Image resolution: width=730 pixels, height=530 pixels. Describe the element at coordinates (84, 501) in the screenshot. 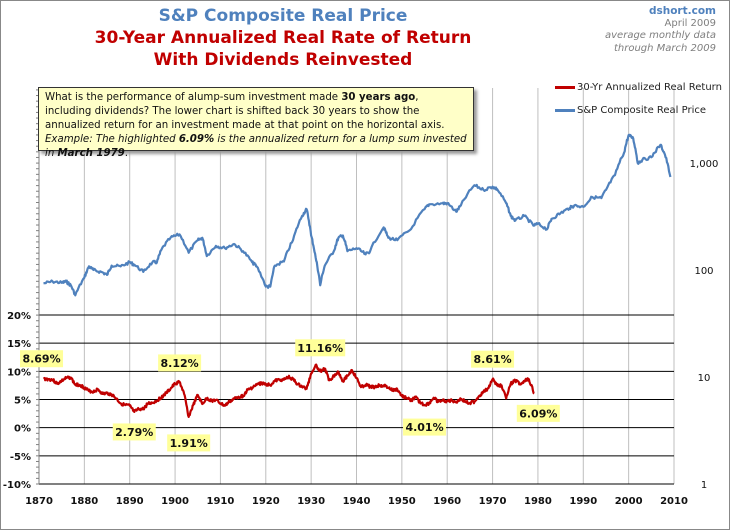

I see `x-tick-label: 1880` at that location.